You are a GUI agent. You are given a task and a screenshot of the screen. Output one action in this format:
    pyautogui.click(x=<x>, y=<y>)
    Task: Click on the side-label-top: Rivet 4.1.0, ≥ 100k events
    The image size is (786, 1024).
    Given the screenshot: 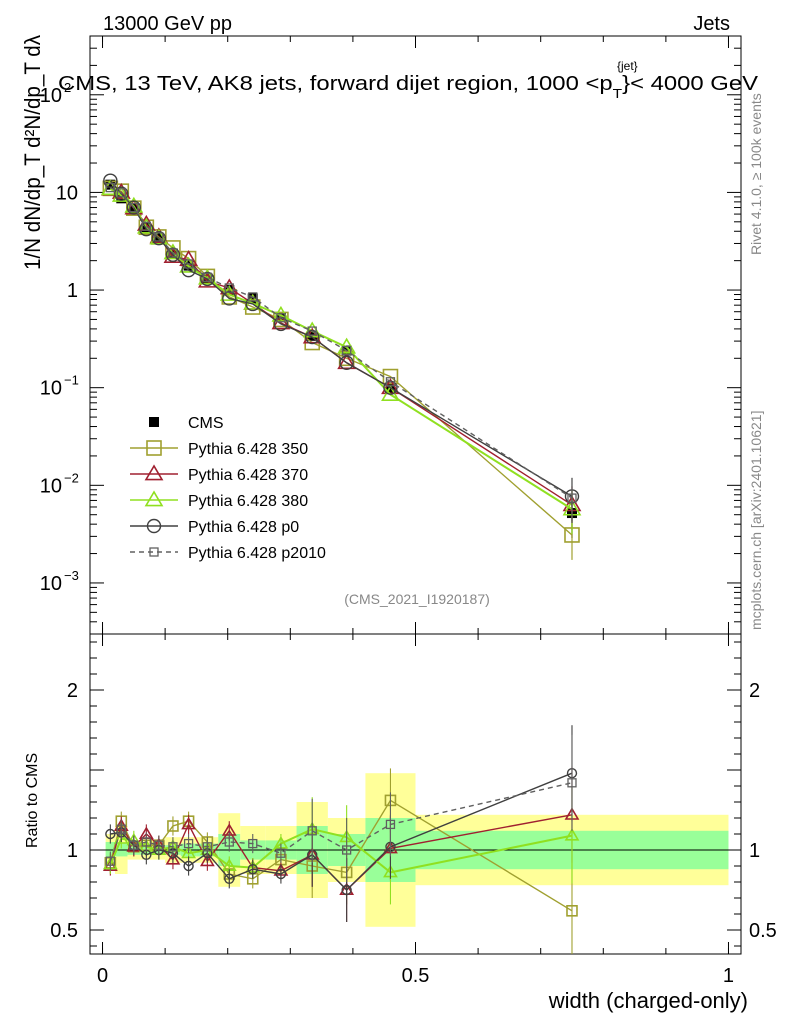 What is the action you would take?
    pyautogui.click(x=756, y=174)
    